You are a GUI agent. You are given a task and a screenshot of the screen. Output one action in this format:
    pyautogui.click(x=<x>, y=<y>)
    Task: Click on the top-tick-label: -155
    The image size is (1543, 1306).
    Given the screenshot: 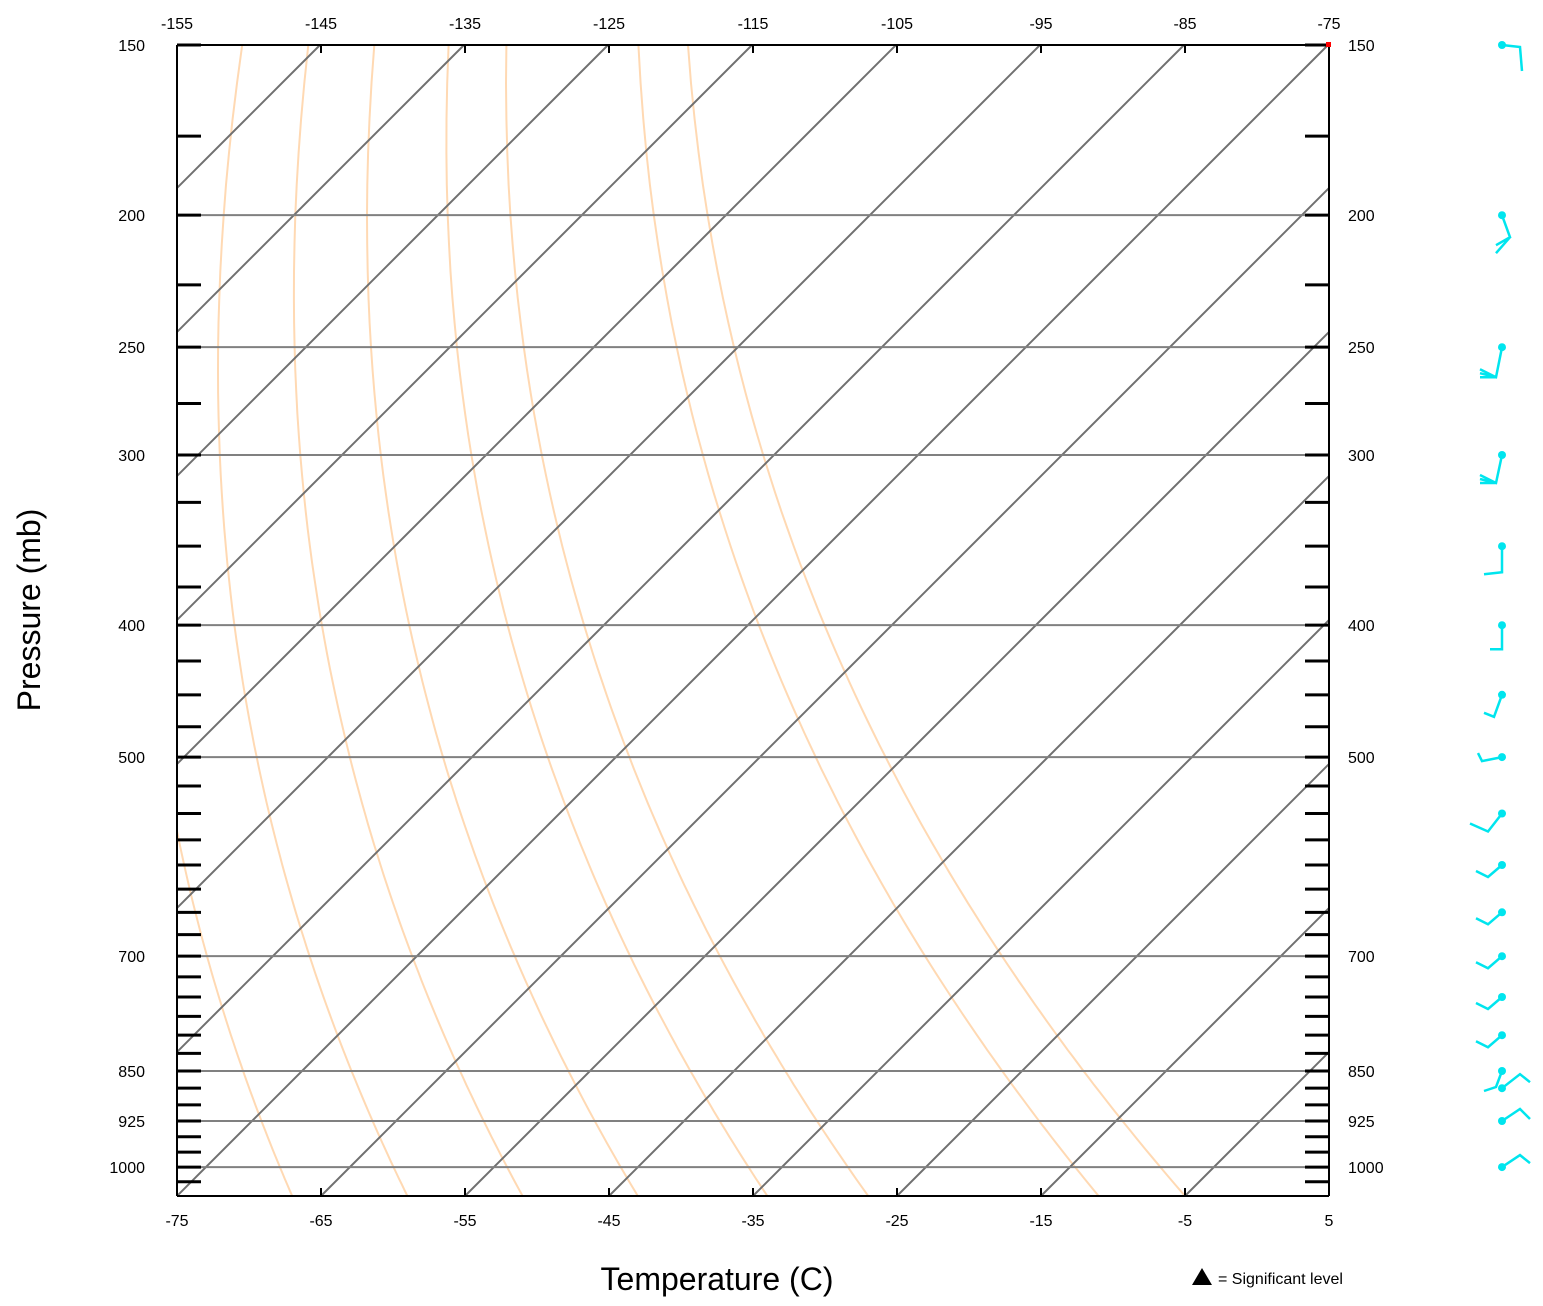 What is the action you would take?
    pyautogui.click(x=177, y=24)
    